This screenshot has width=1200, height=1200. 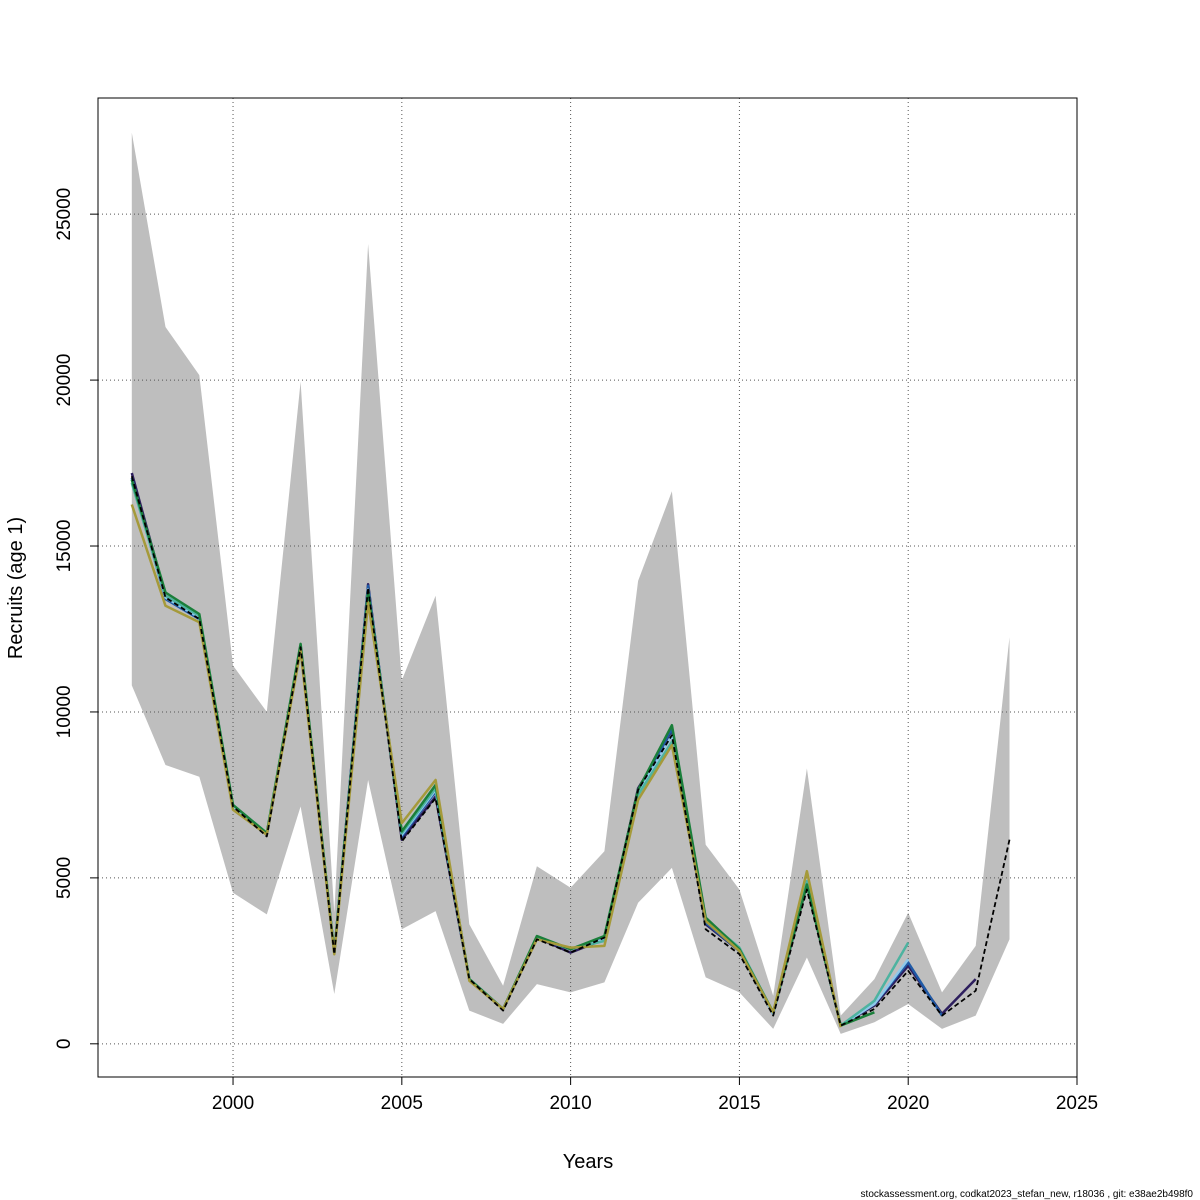 I want to click on x-tick-label-2020: 2020, so click(x=908, y=1103).